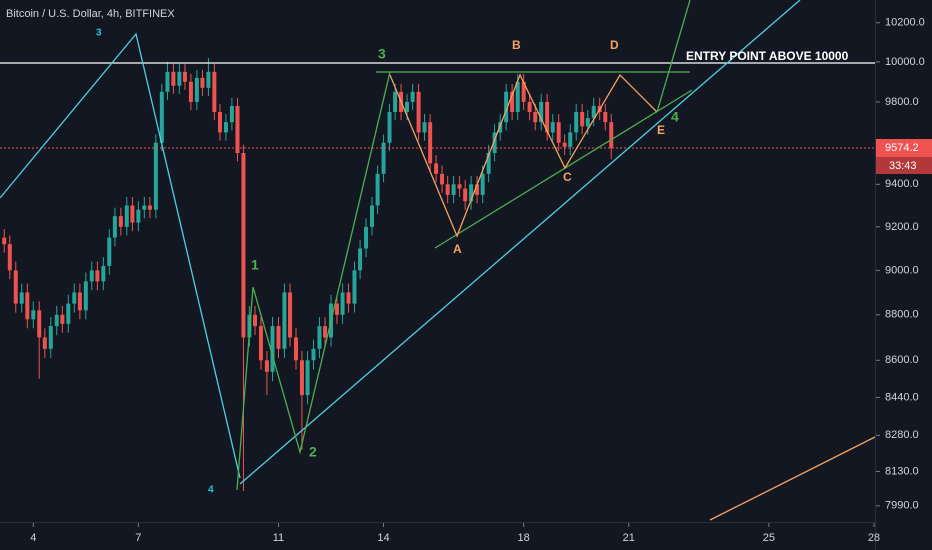 This screenshot has height=550, width=932. What do you see at coordinates (902, 360) in the screenshot?
I see `y-tick-label: 8600.0` at bounding box center [902, 360].